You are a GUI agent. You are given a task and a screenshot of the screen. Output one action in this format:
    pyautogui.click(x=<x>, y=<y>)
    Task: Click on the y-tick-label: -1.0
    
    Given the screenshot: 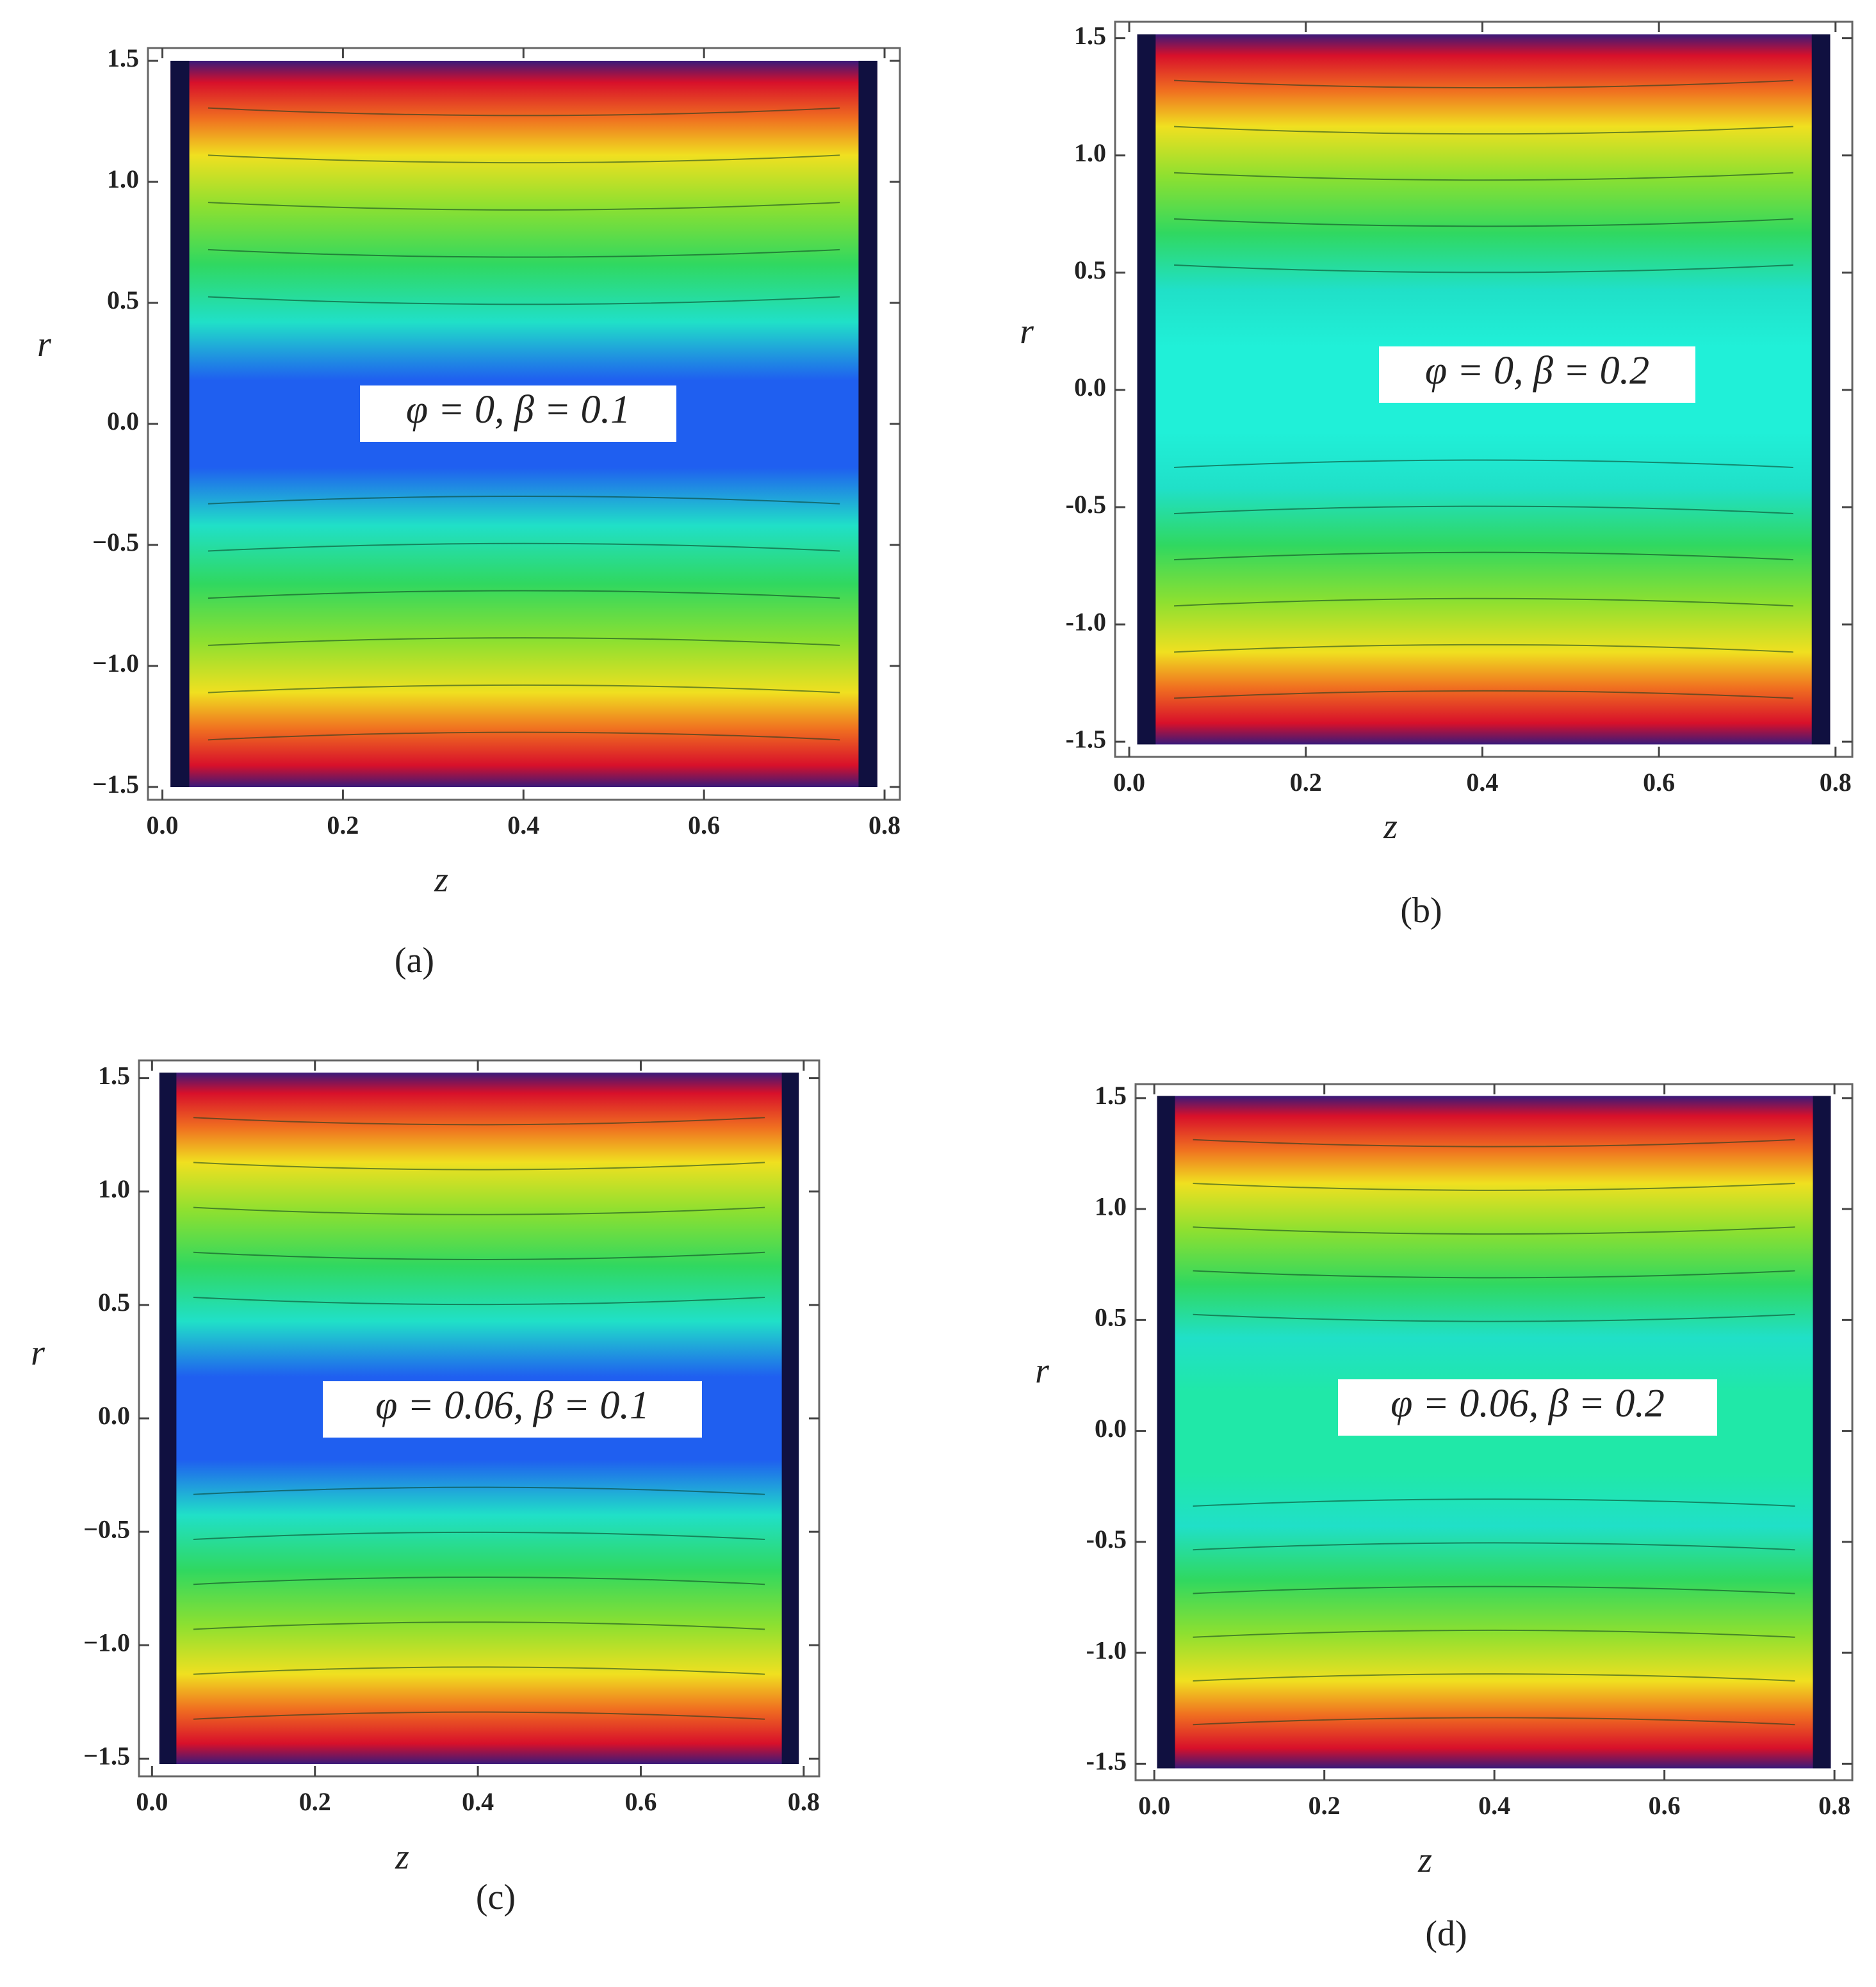 What is the action you would take?
    pyautogui.click(x=1107, y=1650)
    